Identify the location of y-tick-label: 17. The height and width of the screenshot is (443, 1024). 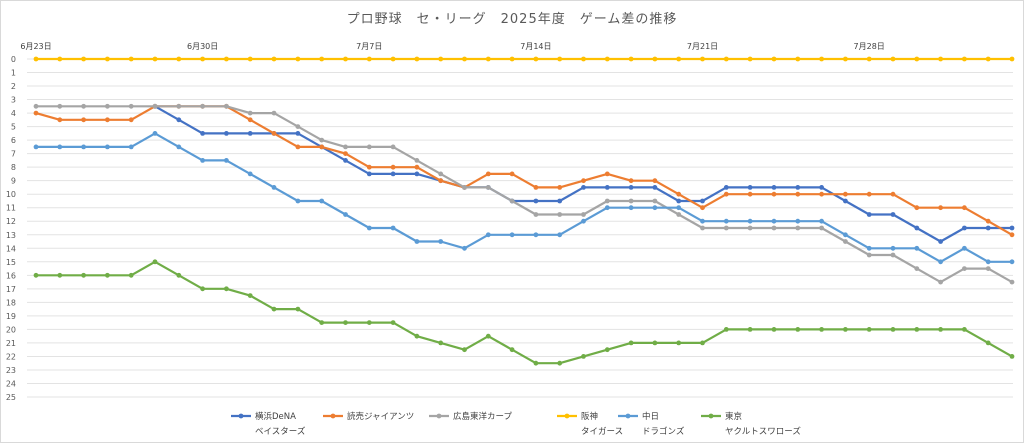
(11, 289).